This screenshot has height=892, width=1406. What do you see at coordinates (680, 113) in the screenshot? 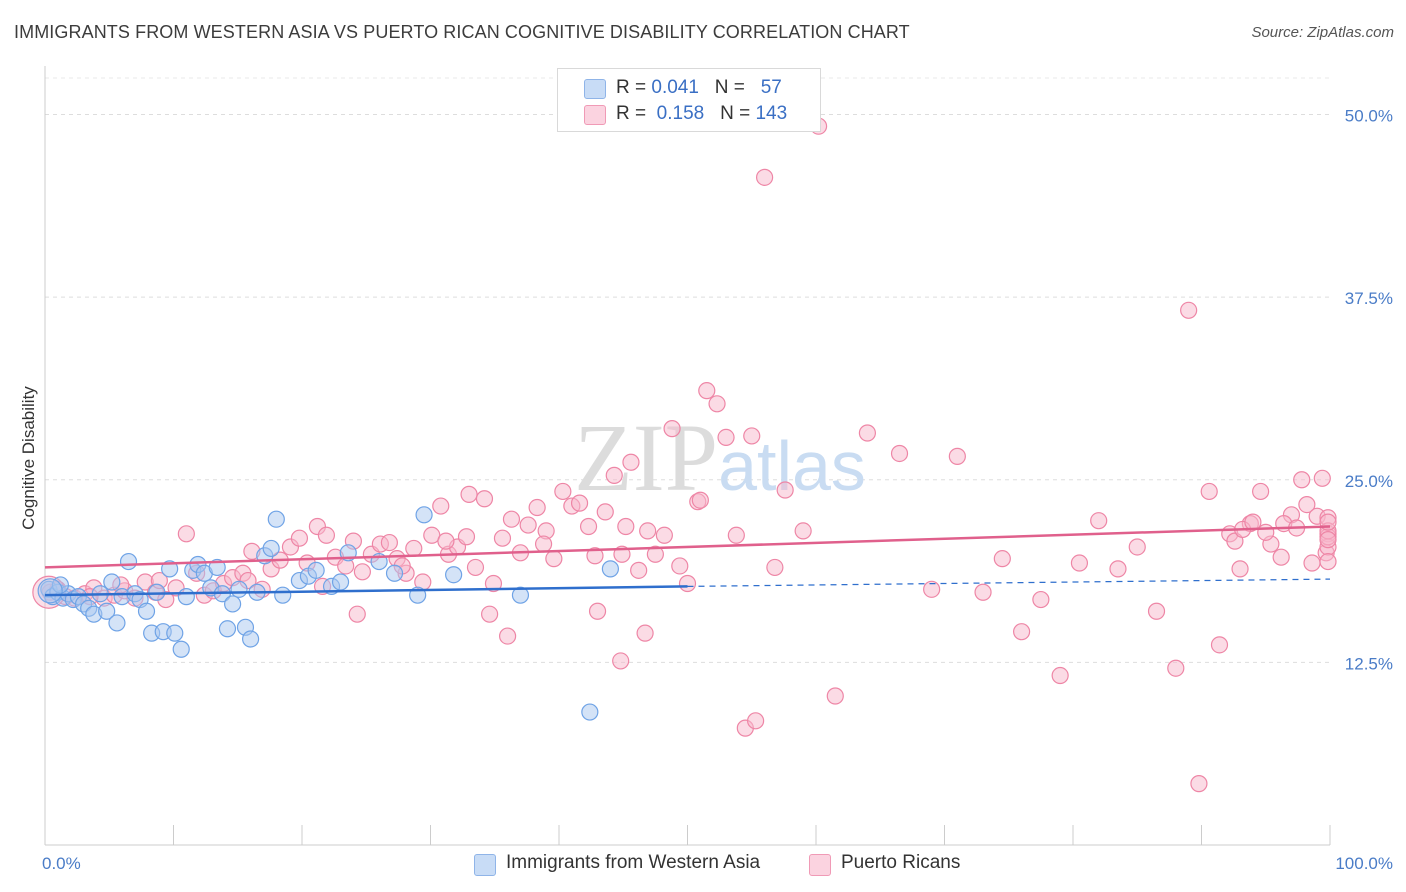
I see `r-value: 0.158` at bounding box center [680, 113].